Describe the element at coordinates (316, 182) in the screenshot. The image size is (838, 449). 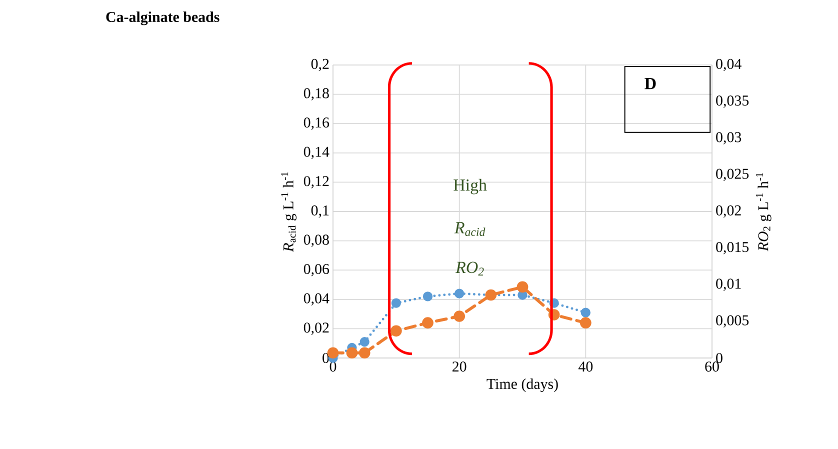
I see `y-tick-label: 0,12` at that location.